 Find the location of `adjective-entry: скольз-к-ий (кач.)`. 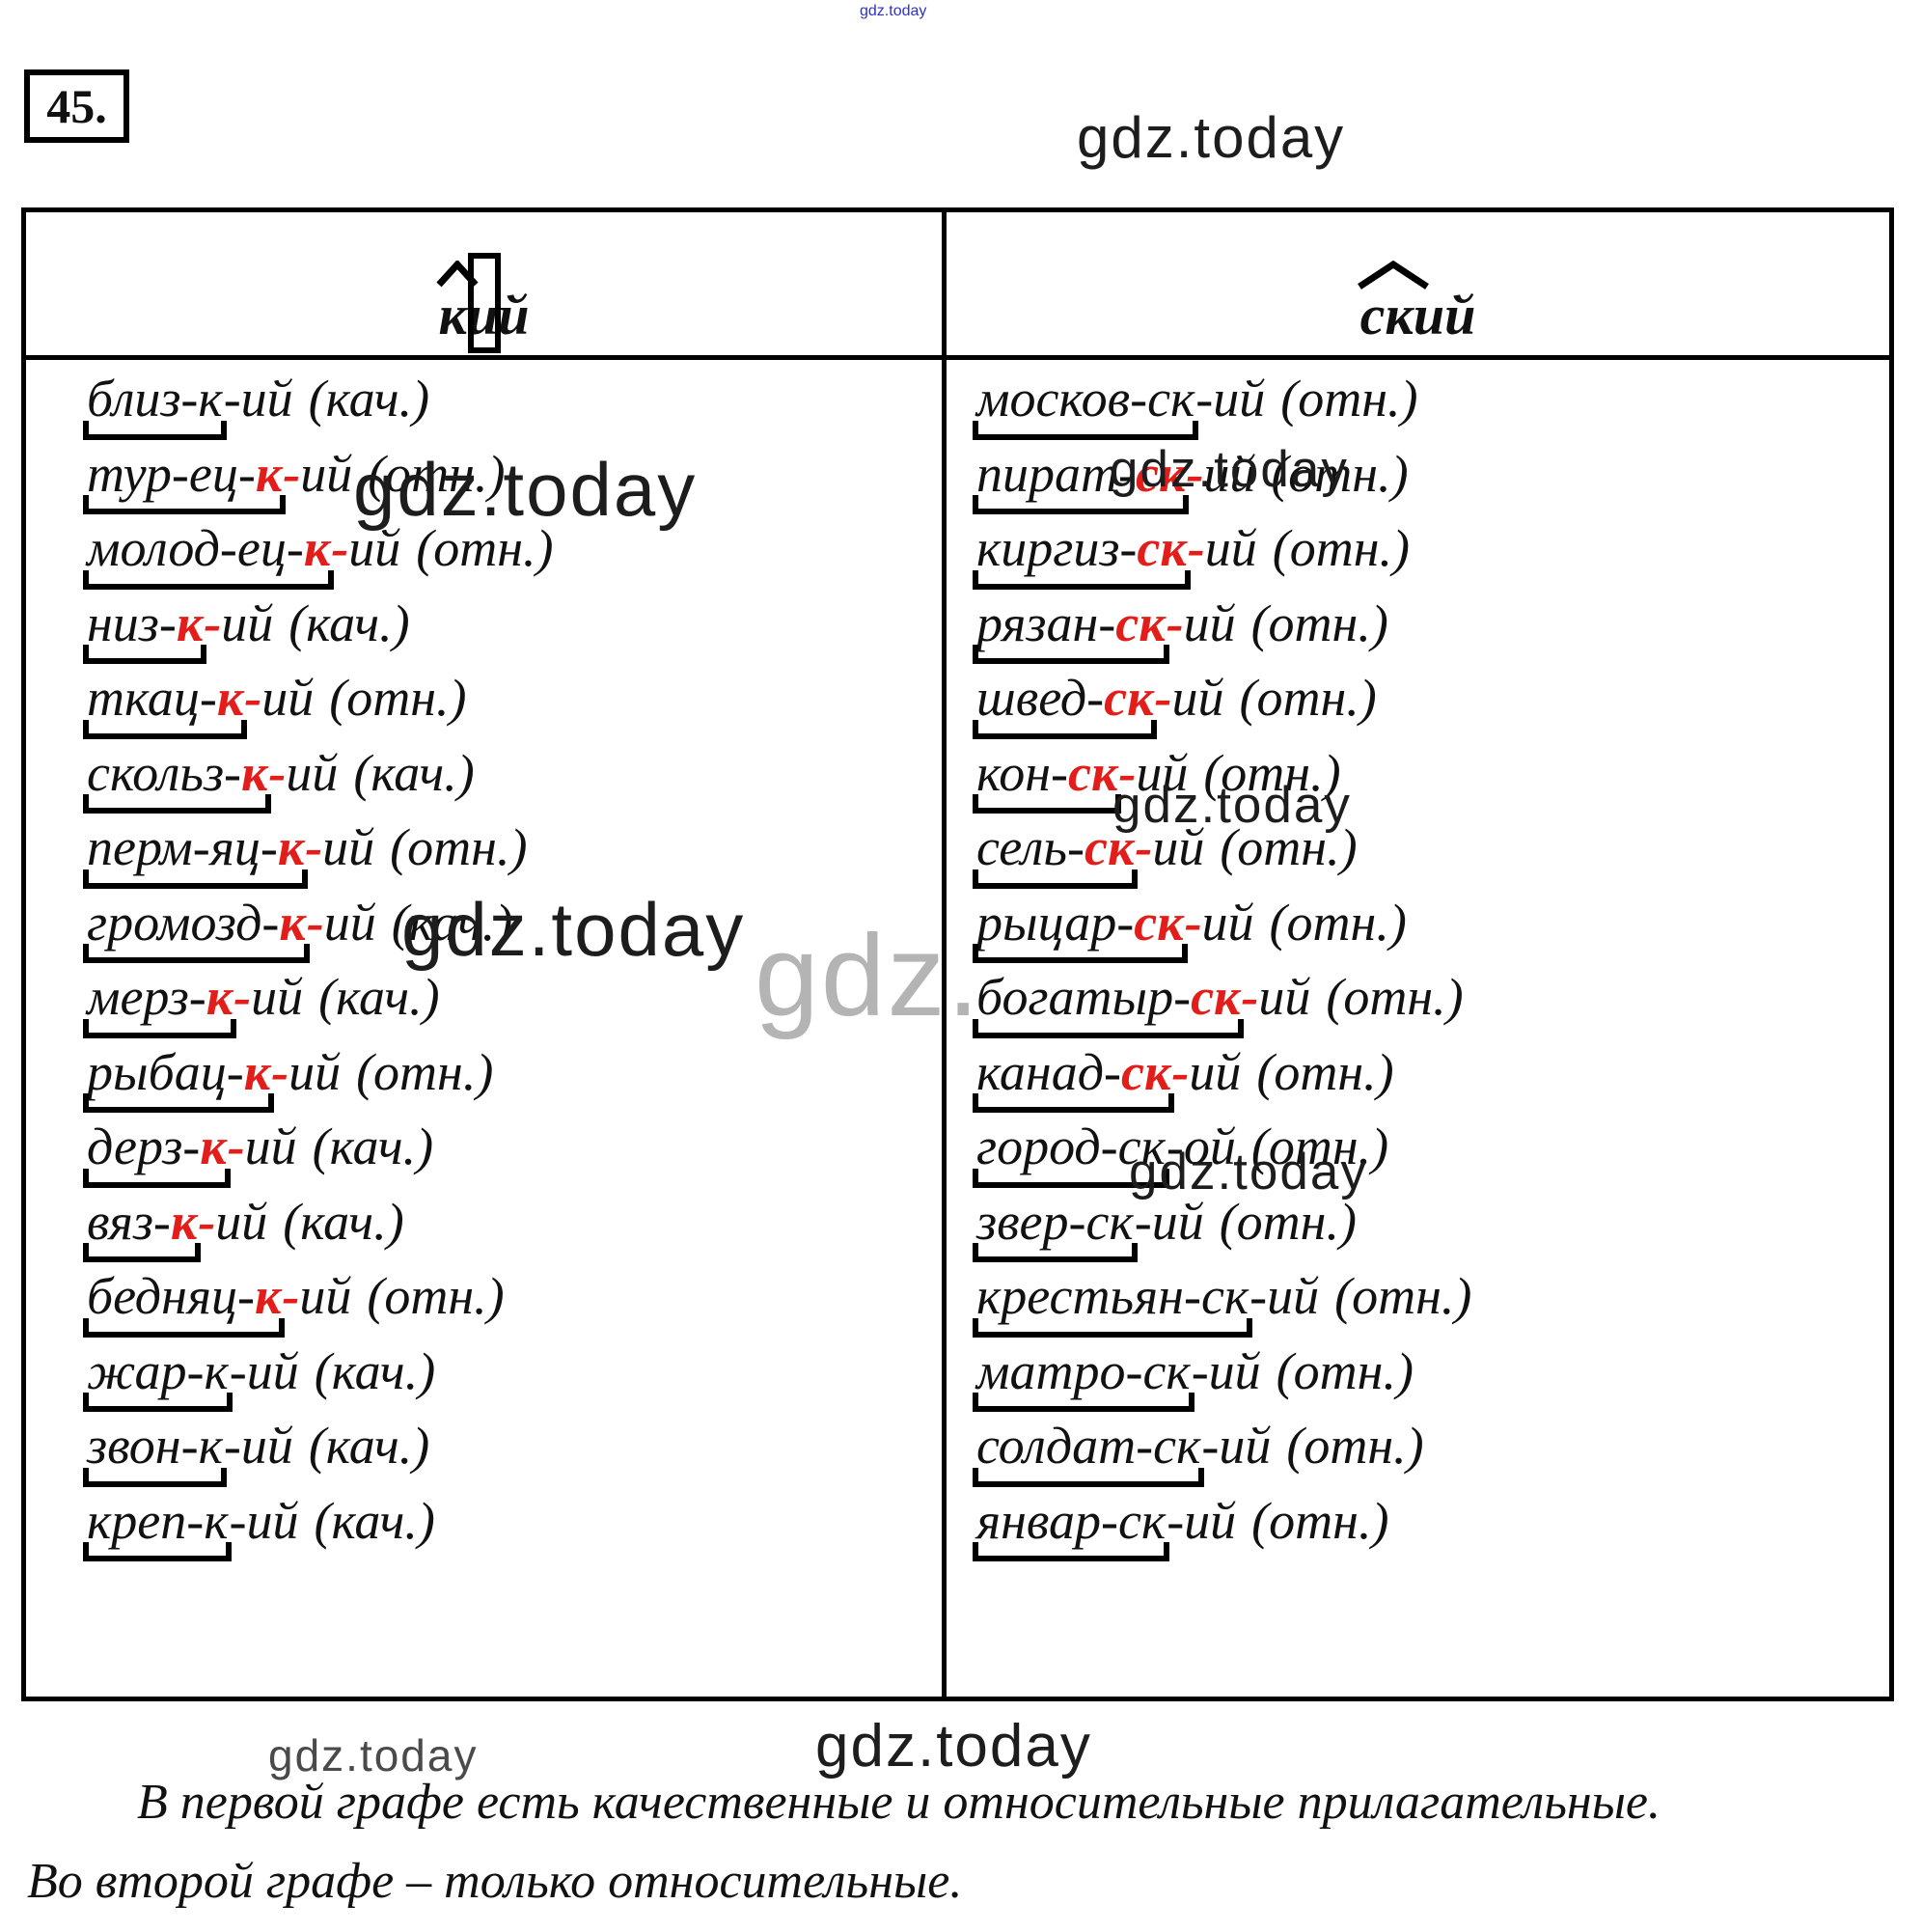

adjective-entry: скольз-к-ий (кач.) is located at coordinates (512, 782).